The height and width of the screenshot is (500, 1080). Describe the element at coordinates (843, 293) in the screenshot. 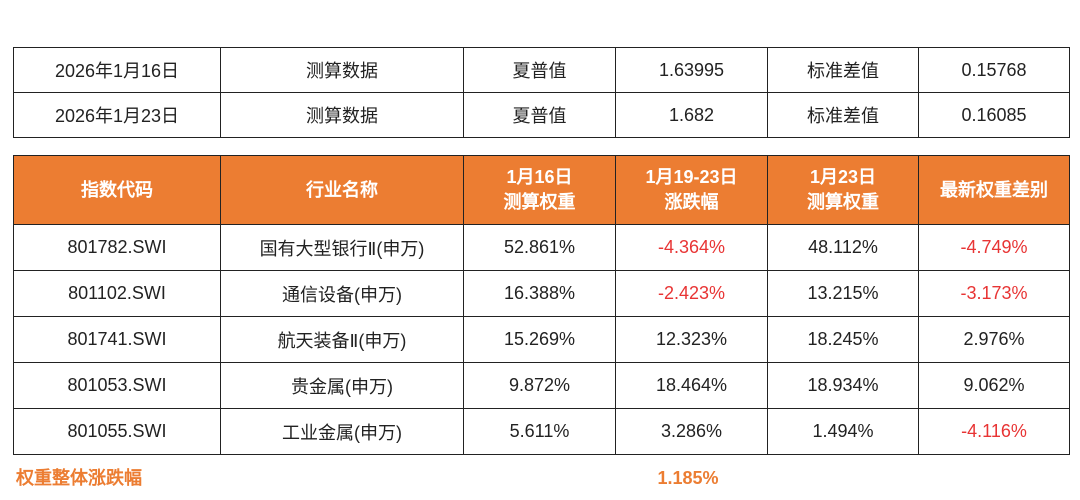

I see `weight-jan23: 13.215%` at that location.